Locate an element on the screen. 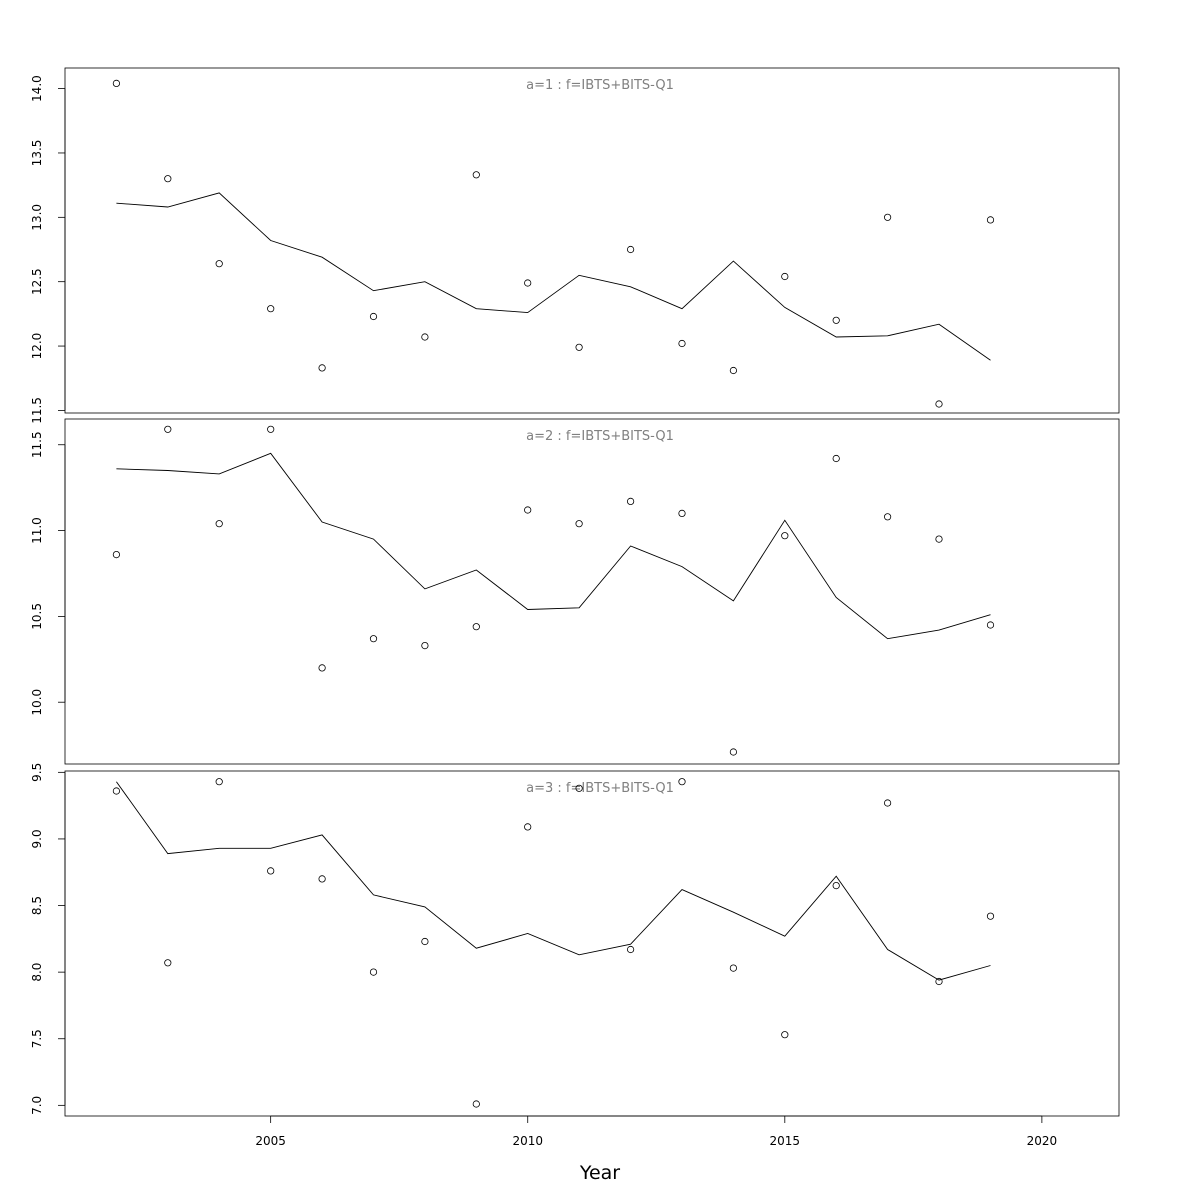 The image size is (1200, 1200). y-tick-label: 9.0 is located at coordinates (37, 838).